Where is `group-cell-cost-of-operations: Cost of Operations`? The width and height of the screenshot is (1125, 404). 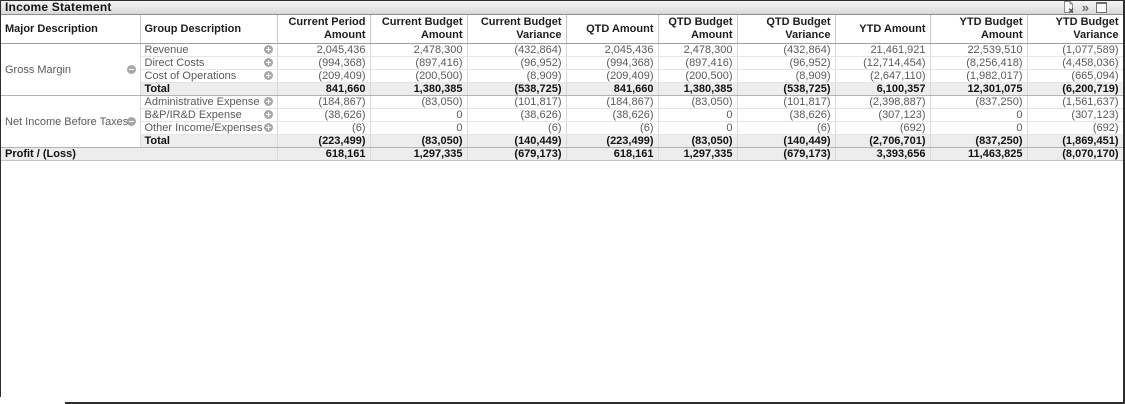 group-cell-cost-of-operations: Cost of Operations is located at coordinates (209, 76).